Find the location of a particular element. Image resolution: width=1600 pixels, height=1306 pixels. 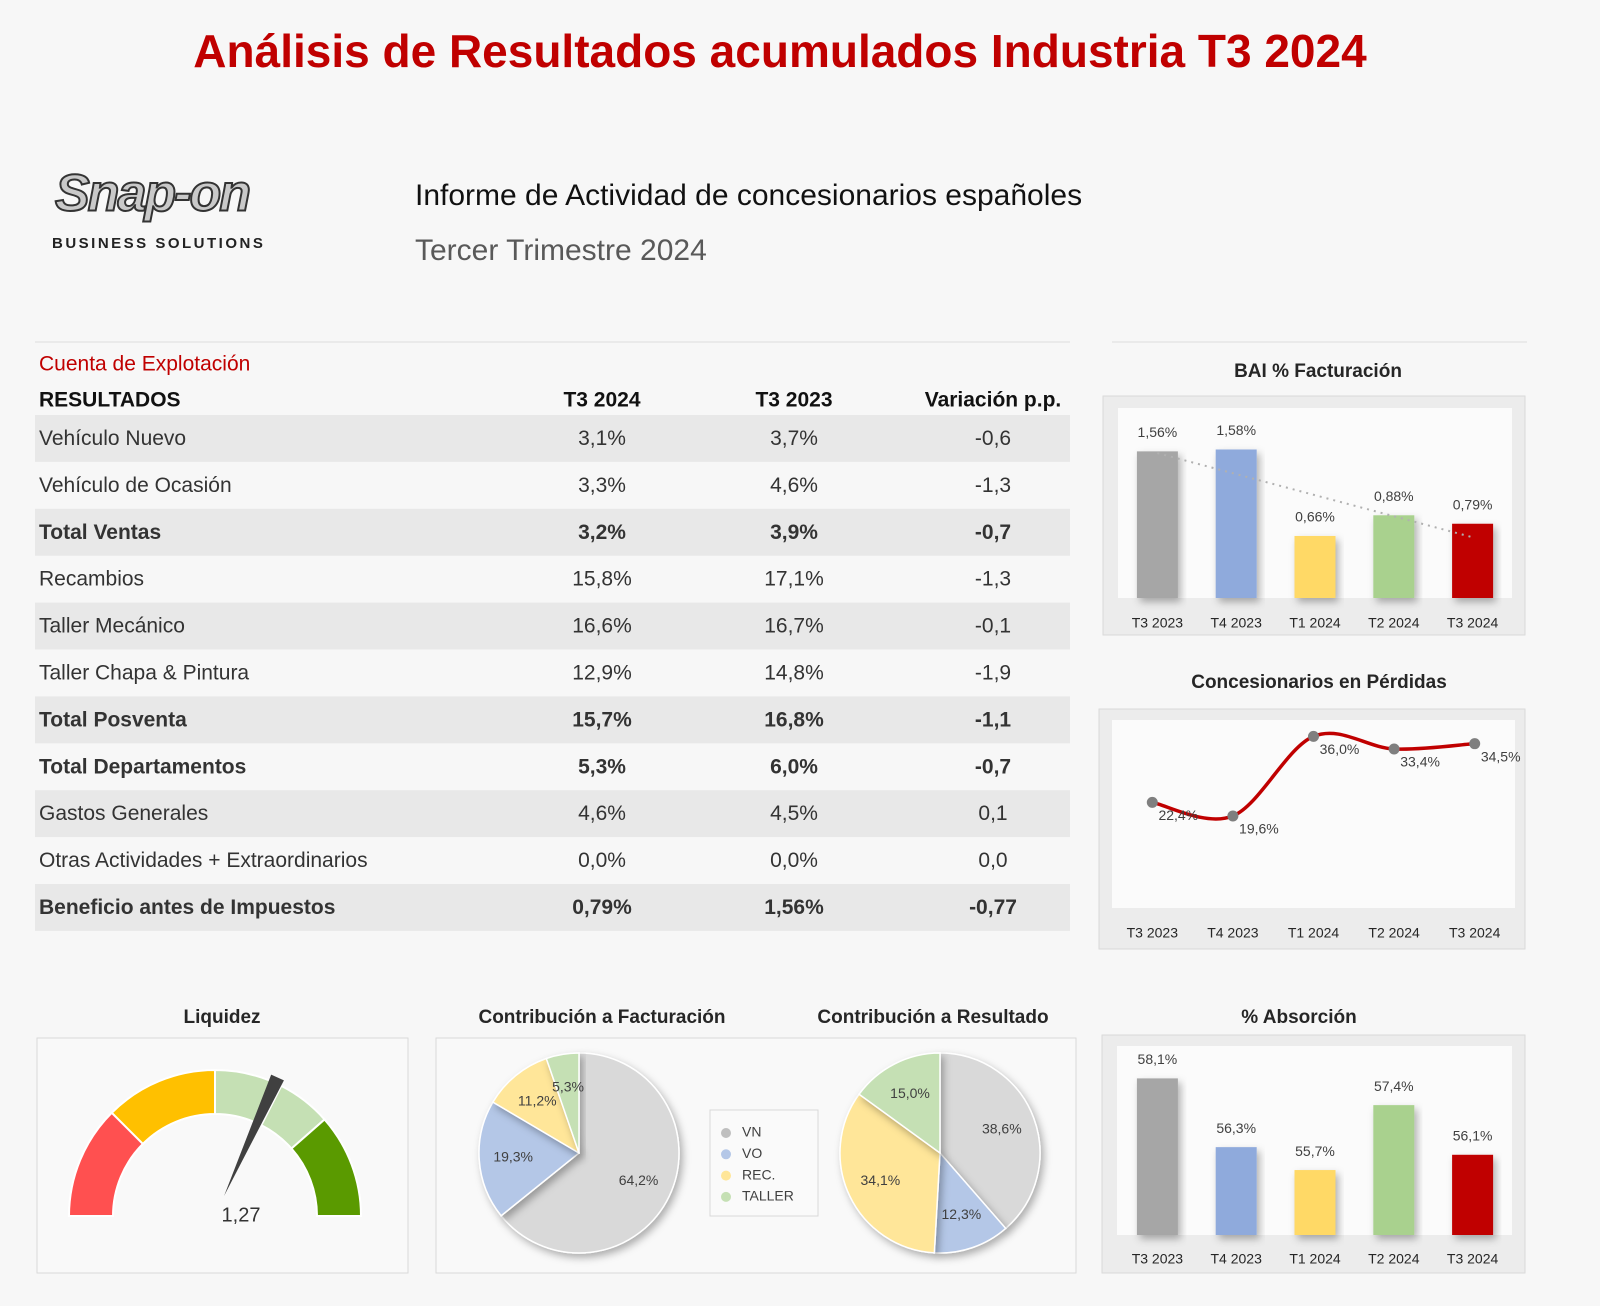

table-cell: 15,7% is located at coordinates (602, 719).